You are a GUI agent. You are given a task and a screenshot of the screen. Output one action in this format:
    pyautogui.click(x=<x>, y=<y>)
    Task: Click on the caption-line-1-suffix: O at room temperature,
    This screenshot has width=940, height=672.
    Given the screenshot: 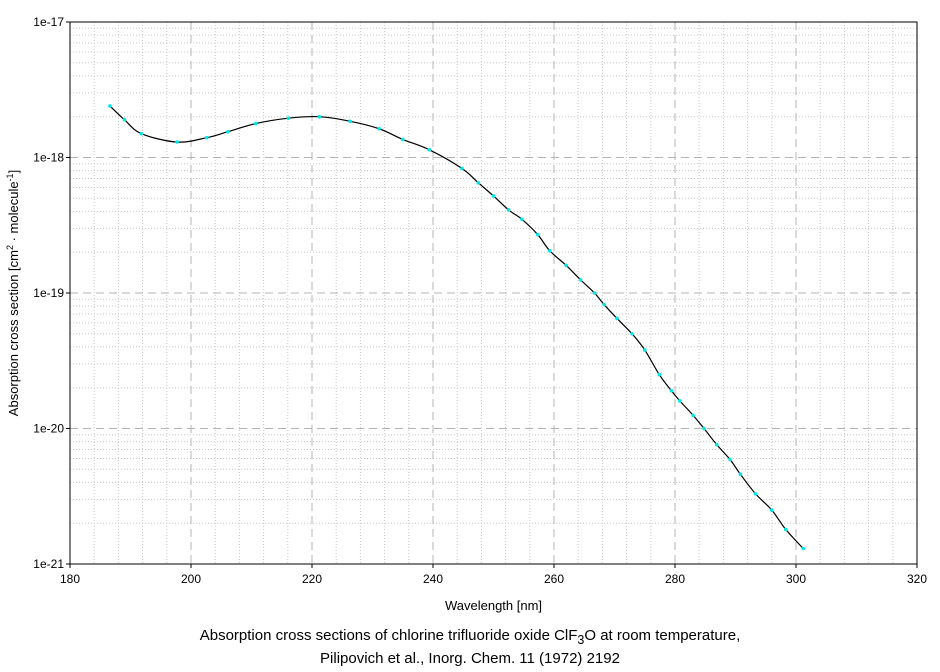 What is the action you would take?
    pyautogui.click(x=662, y=635)
    